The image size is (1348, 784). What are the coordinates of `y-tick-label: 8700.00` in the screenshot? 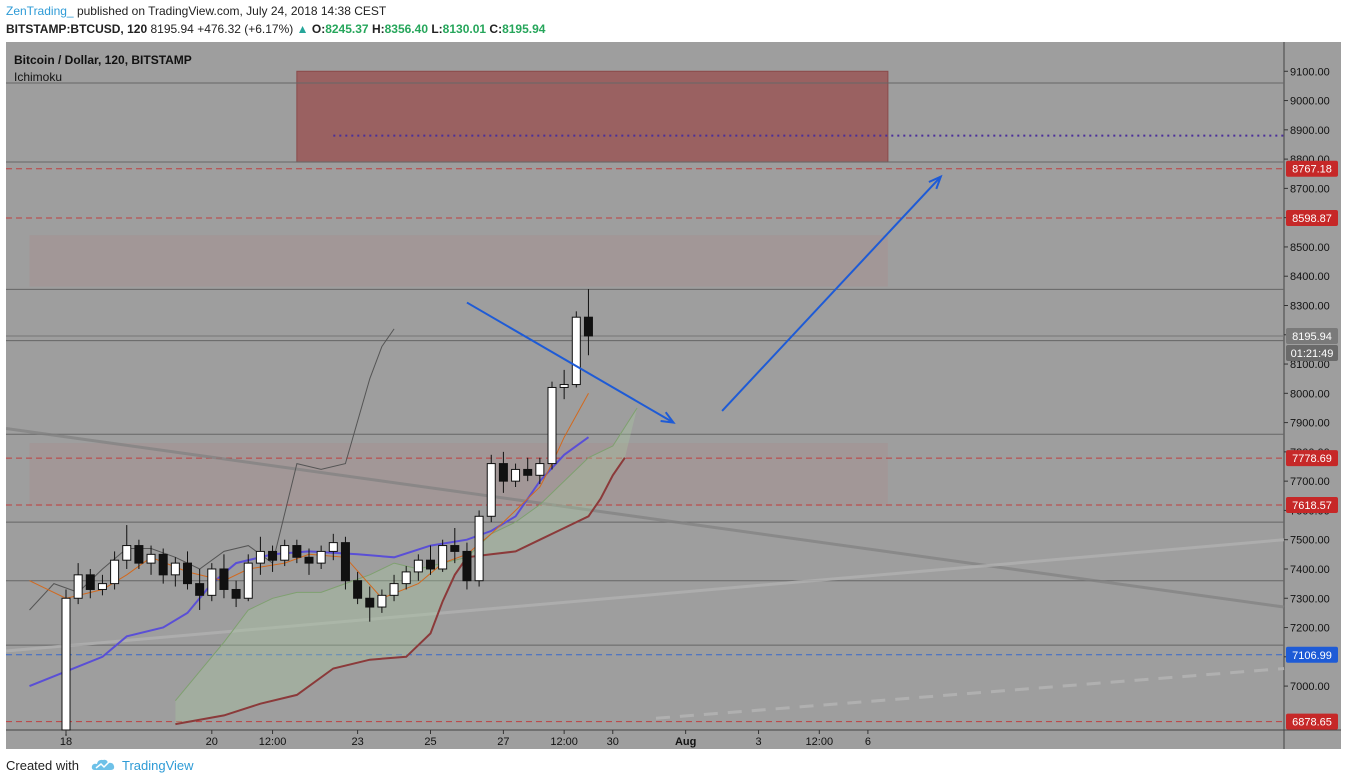 It's located at (1310, 189).